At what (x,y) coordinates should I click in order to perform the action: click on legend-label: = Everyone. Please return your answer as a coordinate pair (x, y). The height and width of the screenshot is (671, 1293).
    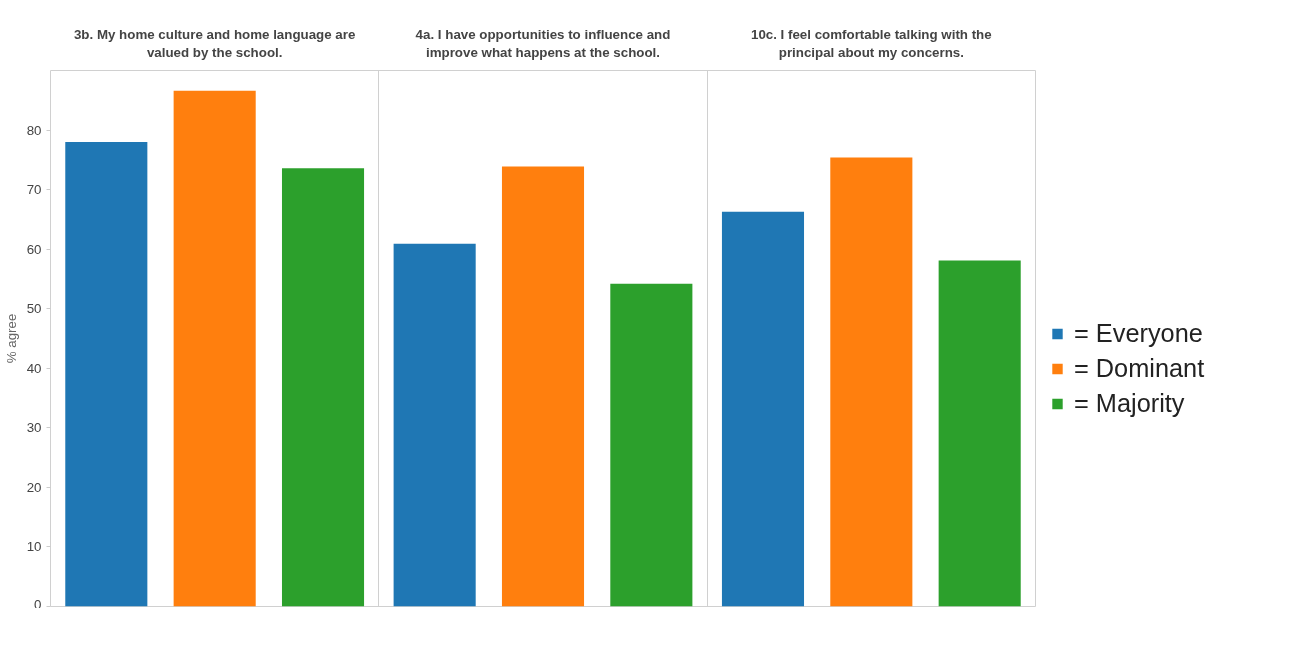
    Looking at the image, I should click on (1138, 333).